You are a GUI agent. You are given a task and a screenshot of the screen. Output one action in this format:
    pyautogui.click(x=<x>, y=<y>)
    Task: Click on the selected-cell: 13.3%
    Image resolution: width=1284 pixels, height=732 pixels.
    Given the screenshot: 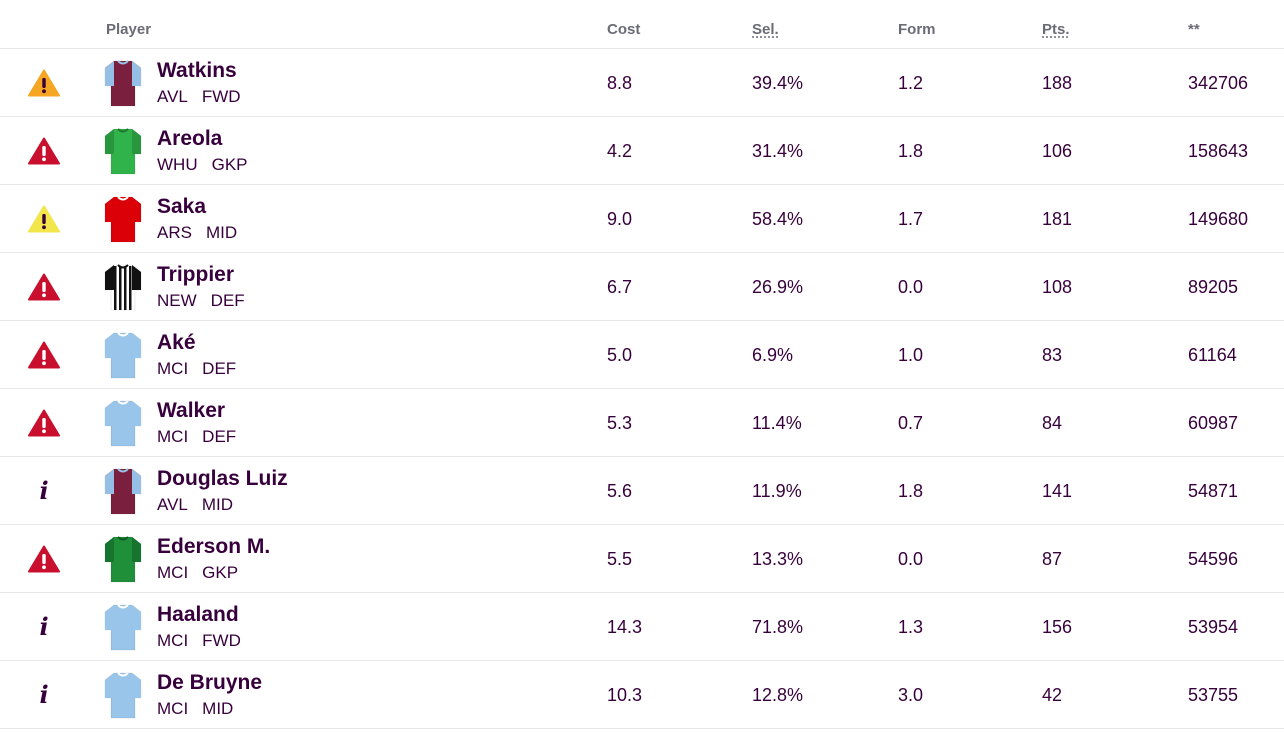 What is the action you would take?
    pyautogui.click(x=778, y=559)
    